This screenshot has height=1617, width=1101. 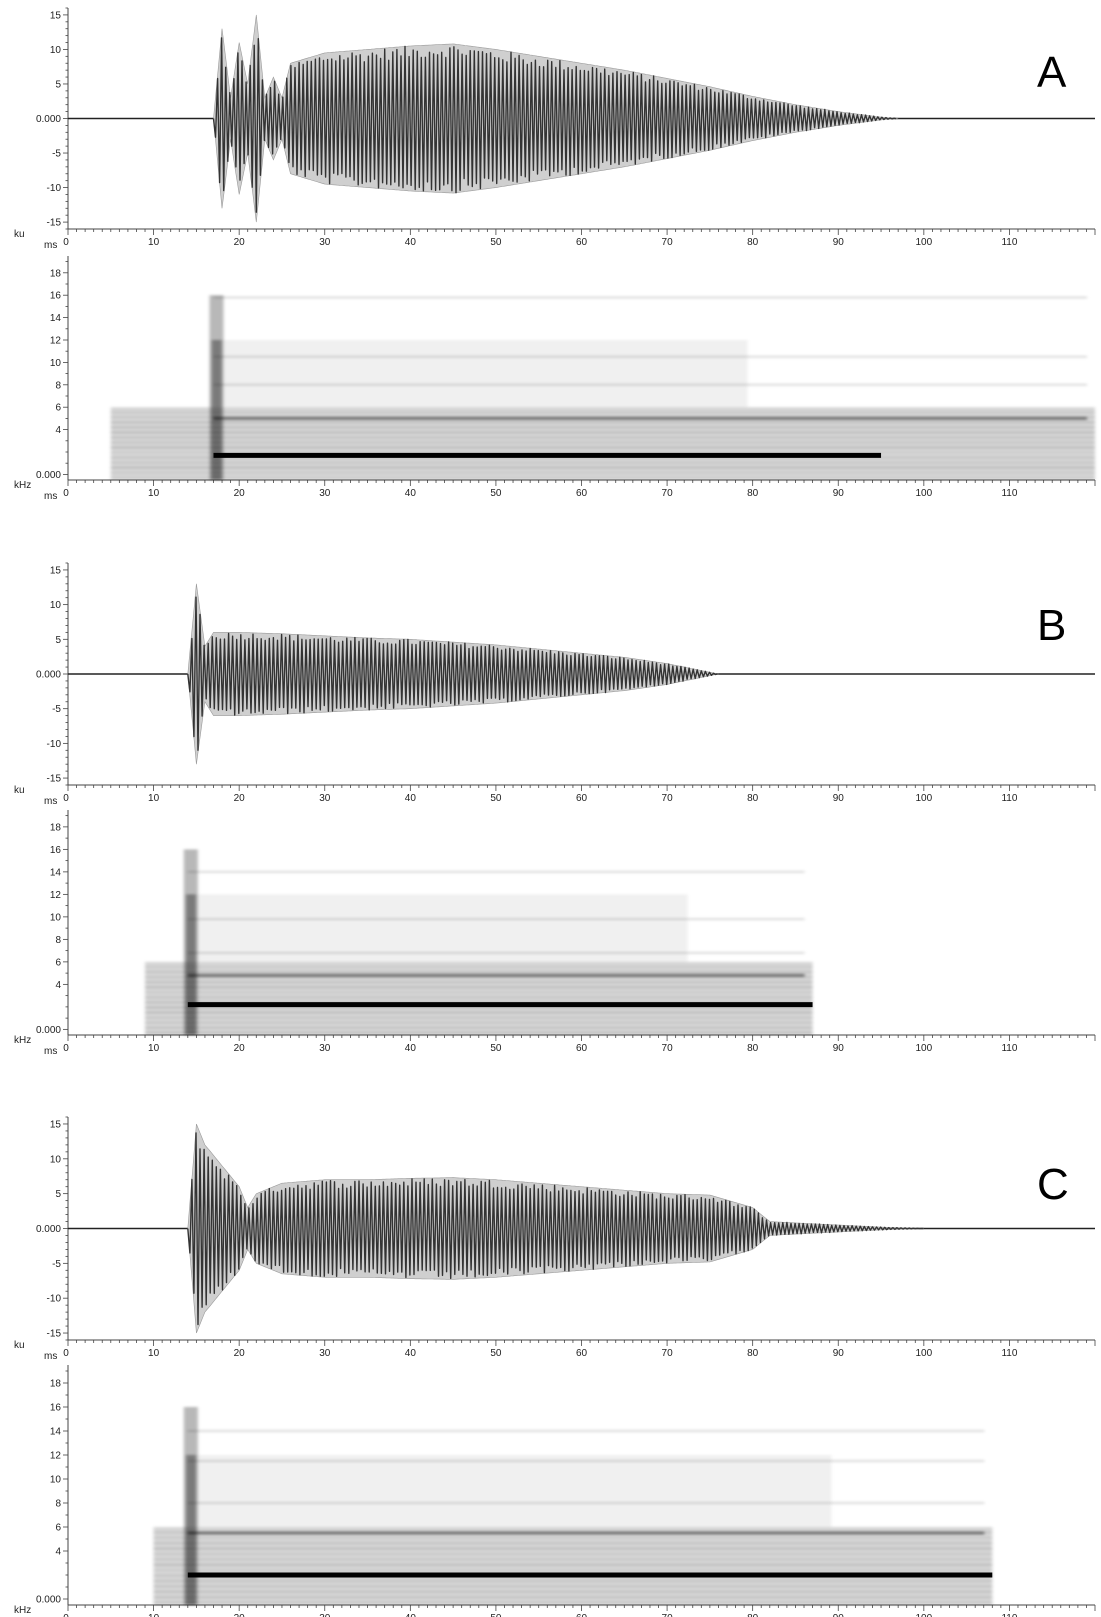 What do you see at coordinates (58, 1194) in the screenshot?
I see `y-tick-label: 5` at bounding box center [58, 1194].